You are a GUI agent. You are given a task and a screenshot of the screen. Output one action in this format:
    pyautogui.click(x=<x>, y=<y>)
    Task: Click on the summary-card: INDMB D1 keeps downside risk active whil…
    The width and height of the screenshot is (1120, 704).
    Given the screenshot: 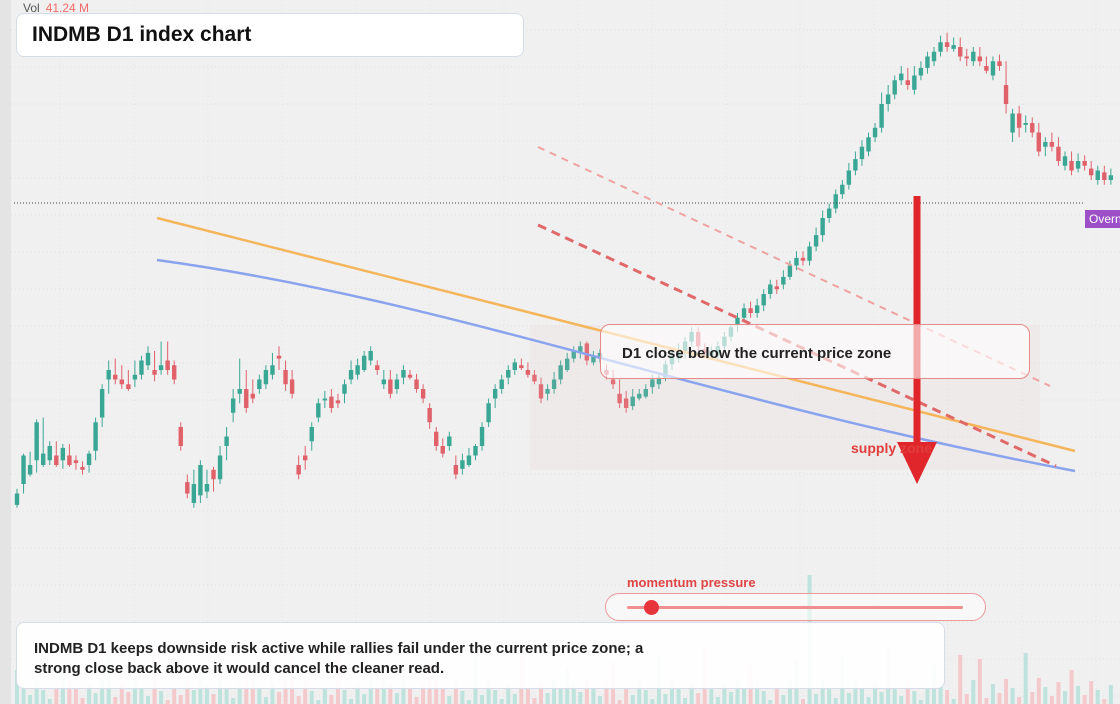 What is the action you would take?
    pyautogui.click(x=480, y=655)
    